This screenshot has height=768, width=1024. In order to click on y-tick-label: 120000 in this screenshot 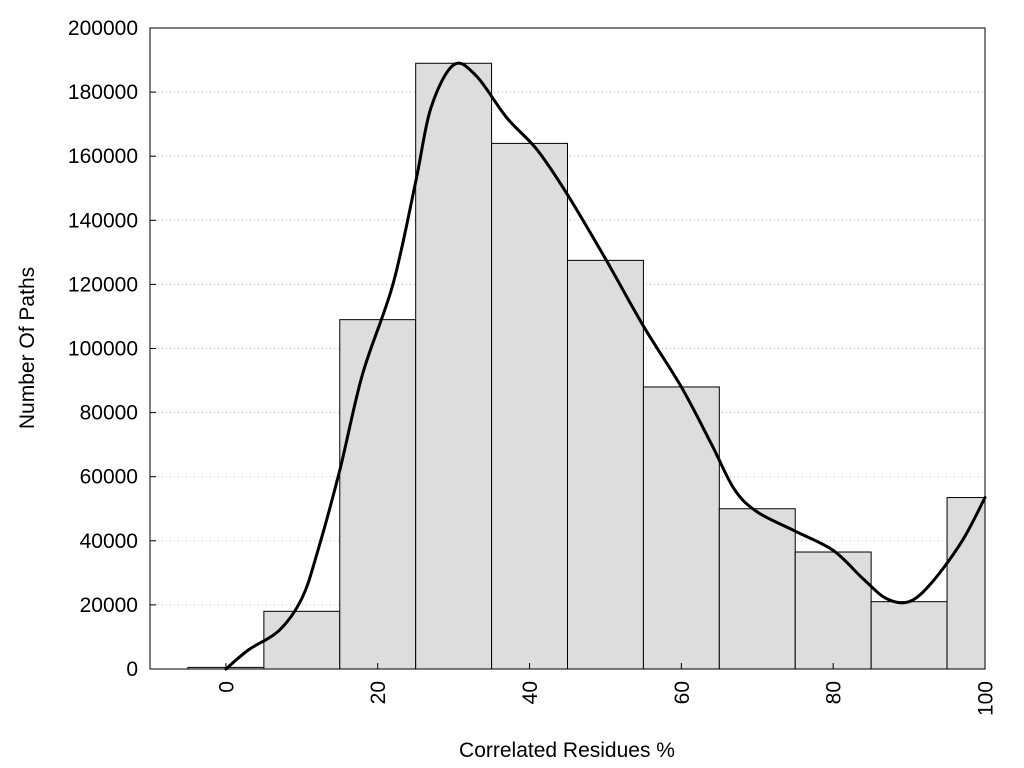, I will do `click(103, 284)`.